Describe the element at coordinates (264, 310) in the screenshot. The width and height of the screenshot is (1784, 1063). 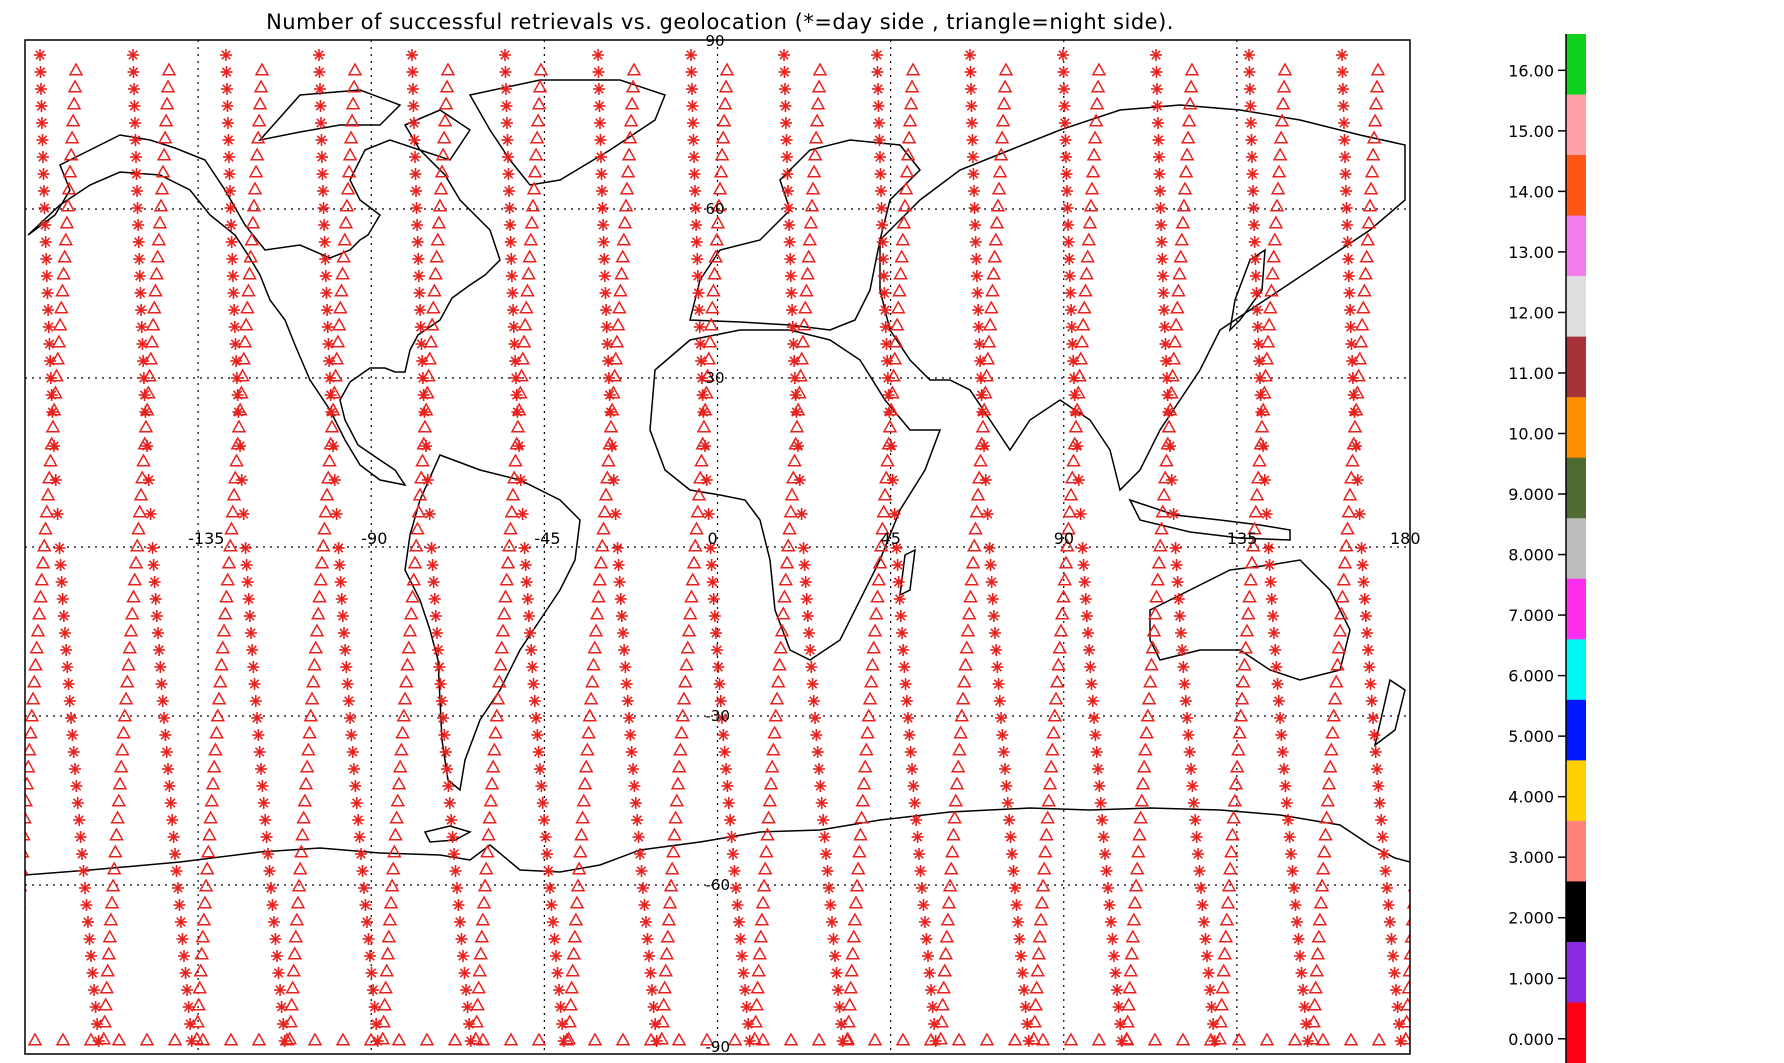
I see `north-america-outline` at that location.